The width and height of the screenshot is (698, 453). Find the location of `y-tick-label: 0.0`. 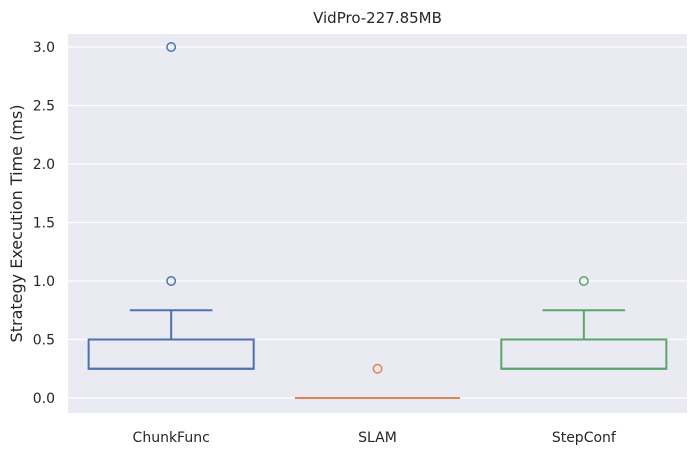

y-tick-label: 0.0 is located at coordinates (44, 399).